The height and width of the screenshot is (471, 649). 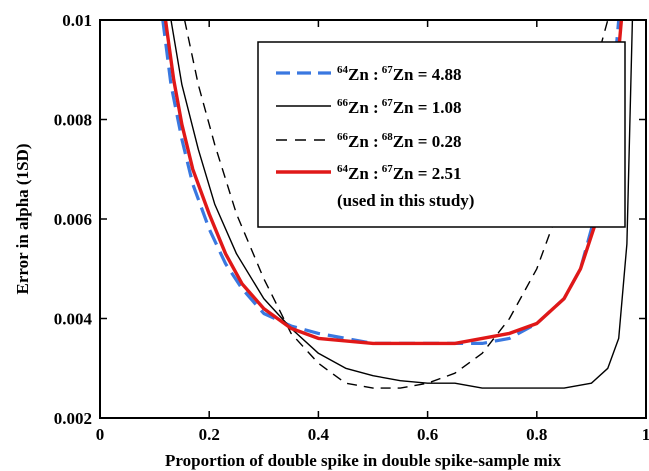 I want to click on legend-note: (used in this study), so click(x=405, y=200).